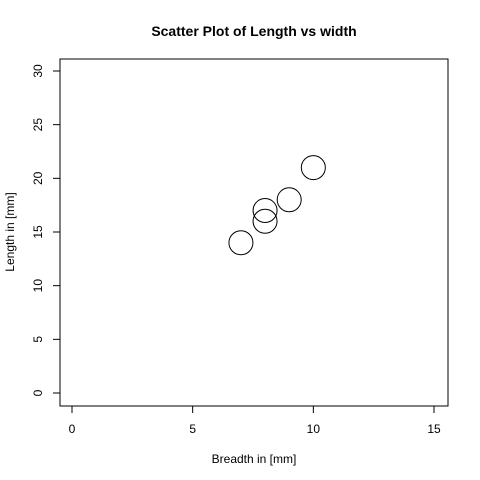 This screenshot has width=480, height=480. What do you see at coordinates (10, 231) in the screenshot?
I see `y-axis-label: Length in [mm]` at bounding box center [10, 231].